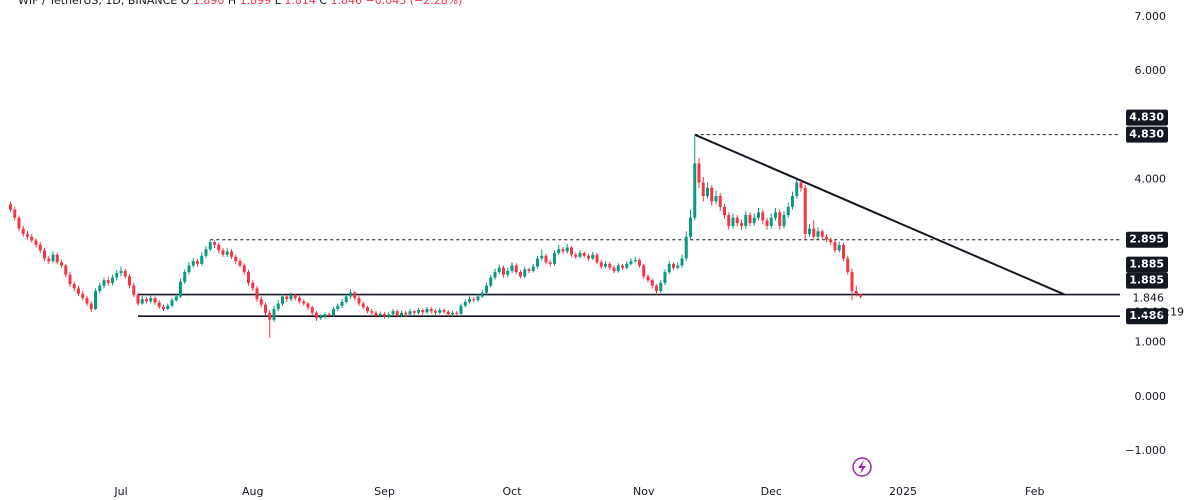 The image size is (1200, 500). Describe the element at coordinates (879, 214) in the screenshot. I see `trendline` at that location.